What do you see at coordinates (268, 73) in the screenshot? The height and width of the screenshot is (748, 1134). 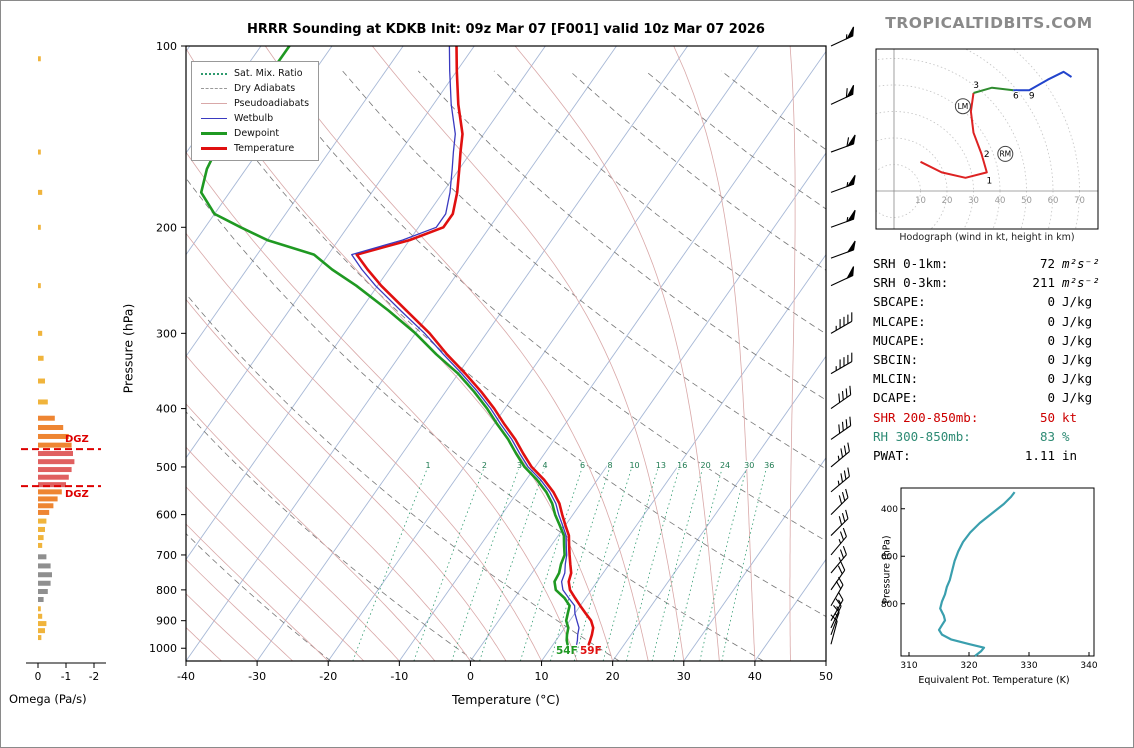 I see `legend-item-label: Sat. Mix. Ratio` at bounding box center [268, 73].